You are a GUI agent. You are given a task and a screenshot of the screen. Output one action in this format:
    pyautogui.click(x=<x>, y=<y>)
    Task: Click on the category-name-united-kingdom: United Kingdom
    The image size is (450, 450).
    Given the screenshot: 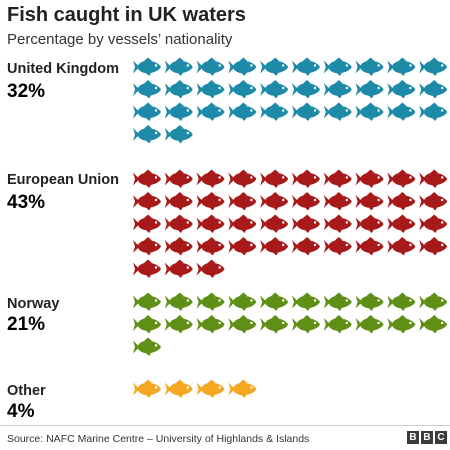 What is the action you would take?
    pyautogui.click(x=63, y=69)
    